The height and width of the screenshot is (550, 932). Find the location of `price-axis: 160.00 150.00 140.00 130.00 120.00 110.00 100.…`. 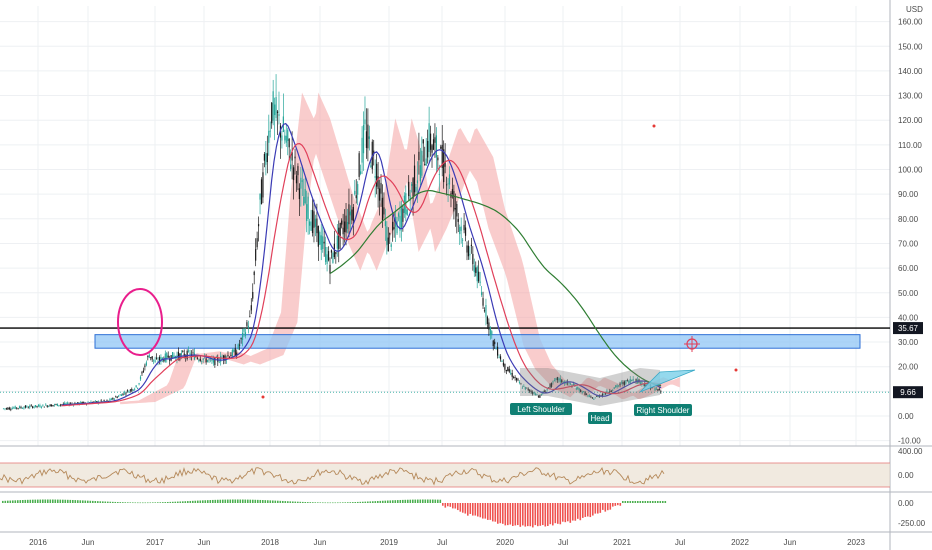

price-axis: 160.00 150.00 140.00 130.00 120.00 110.00 100.… is located at coordinates (912, 273).